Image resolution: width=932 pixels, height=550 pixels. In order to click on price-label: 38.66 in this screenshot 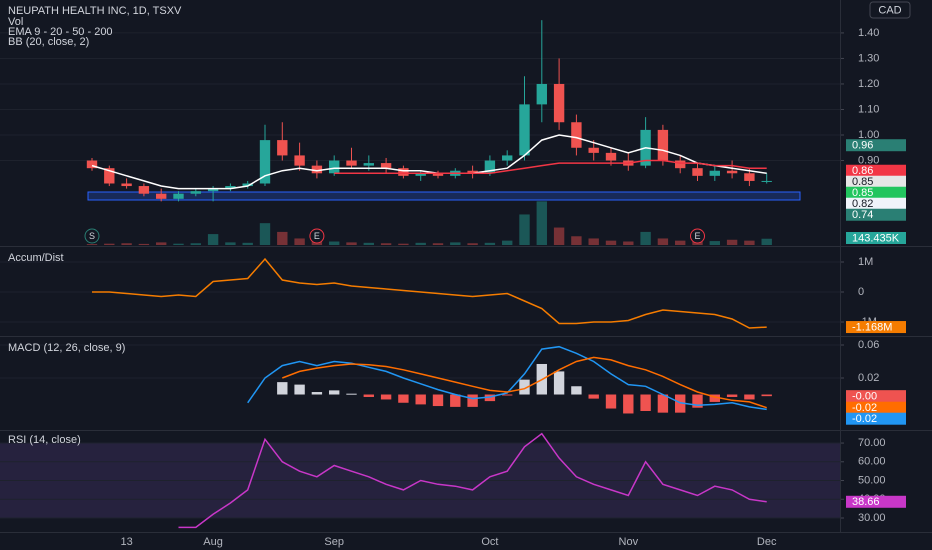, I will do `click(866, 502)`.